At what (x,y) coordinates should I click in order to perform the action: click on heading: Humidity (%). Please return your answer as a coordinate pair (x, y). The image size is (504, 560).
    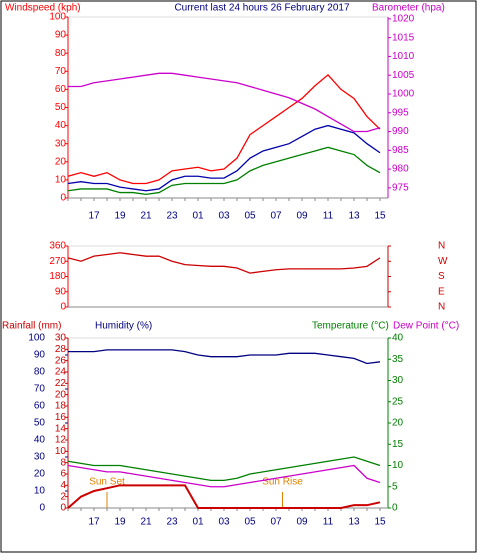
    Looking at the image, I should click on (123, 326).